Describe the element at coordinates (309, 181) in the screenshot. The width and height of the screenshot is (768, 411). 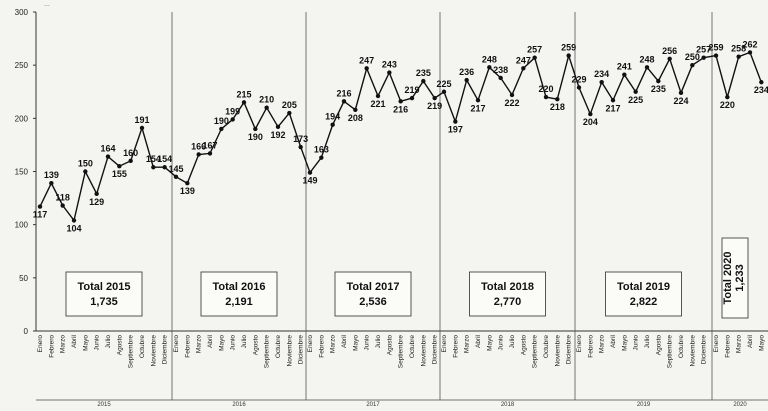
I see `data-label: 149` at that location.